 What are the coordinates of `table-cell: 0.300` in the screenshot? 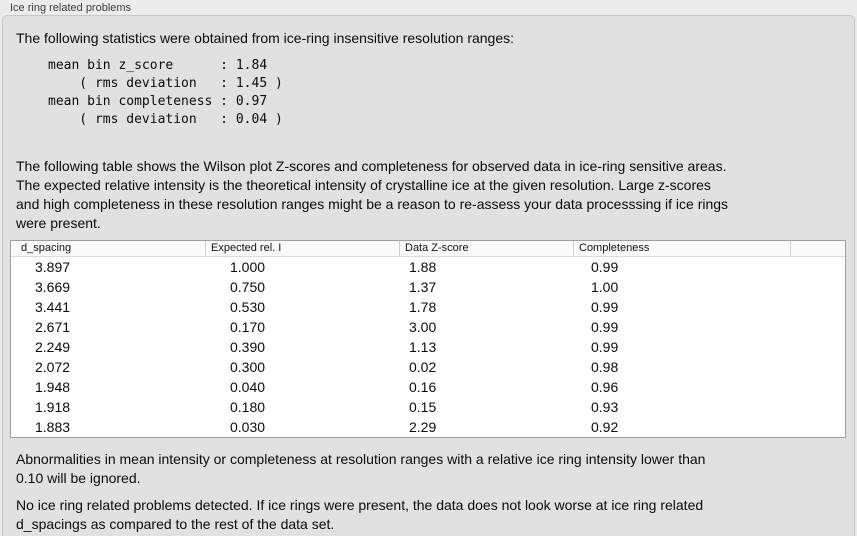 It's located at (248, 367).